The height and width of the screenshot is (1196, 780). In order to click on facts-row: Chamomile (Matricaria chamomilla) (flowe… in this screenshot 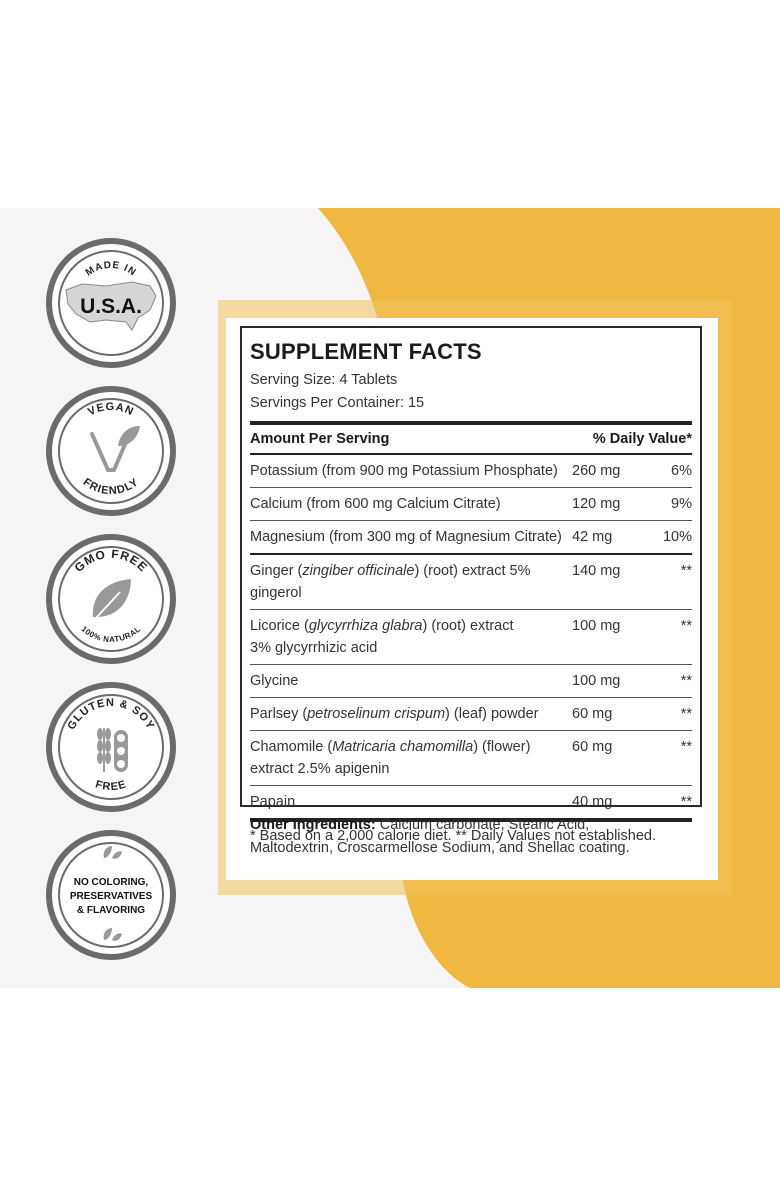, I will do `click(471, 758)`.